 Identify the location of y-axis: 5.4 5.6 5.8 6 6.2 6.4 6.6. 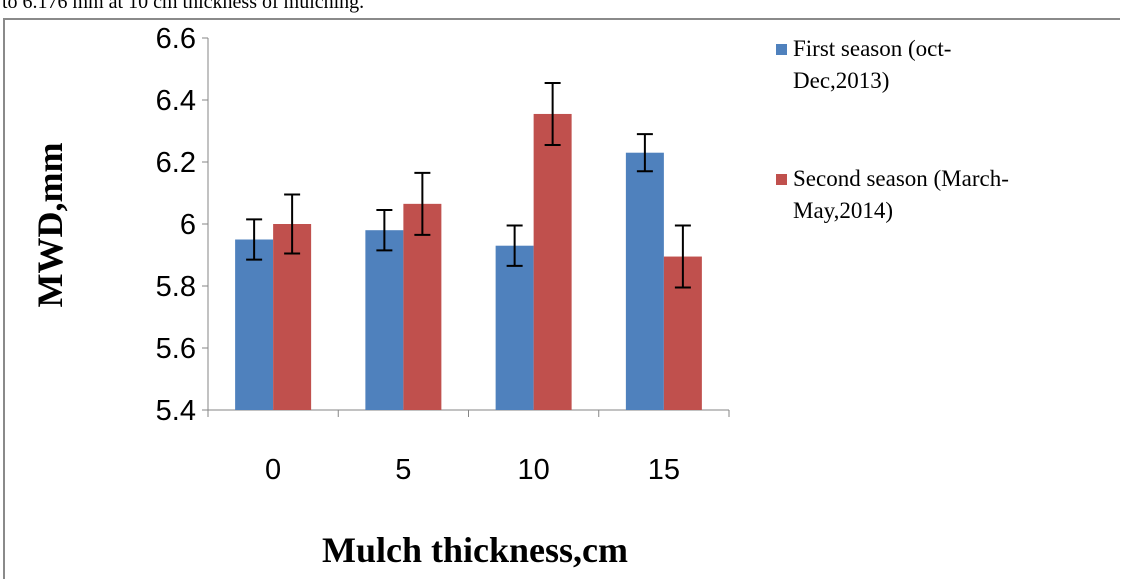
(182, 225).